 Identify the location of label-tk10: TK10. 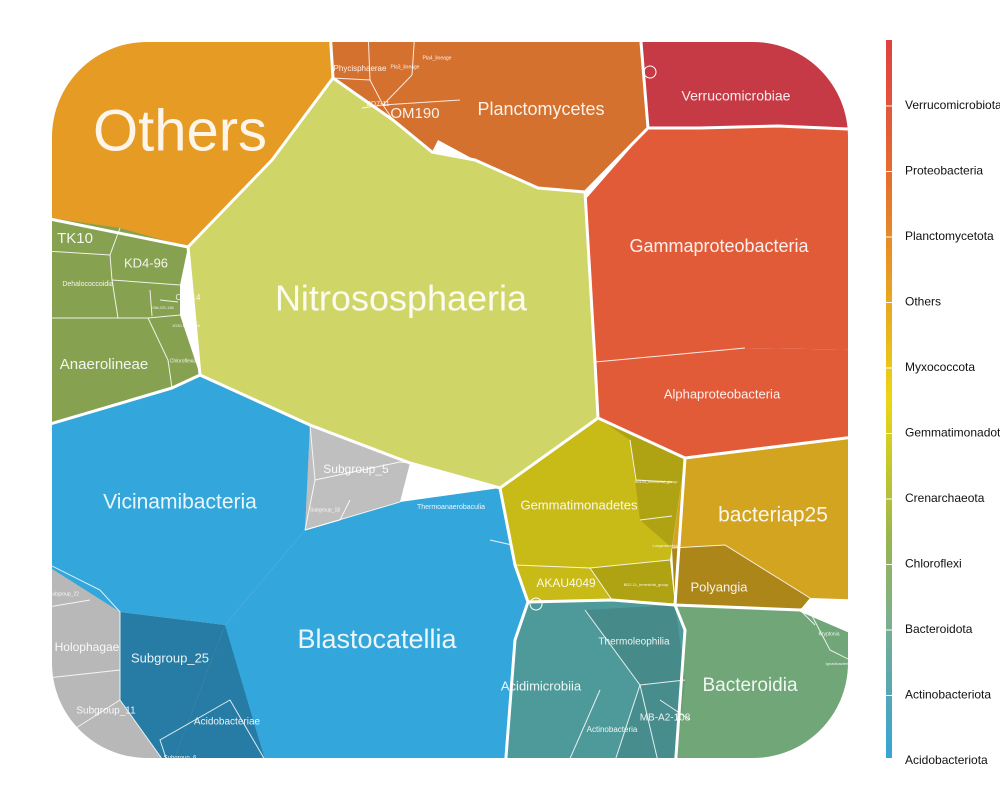
(75, 238).